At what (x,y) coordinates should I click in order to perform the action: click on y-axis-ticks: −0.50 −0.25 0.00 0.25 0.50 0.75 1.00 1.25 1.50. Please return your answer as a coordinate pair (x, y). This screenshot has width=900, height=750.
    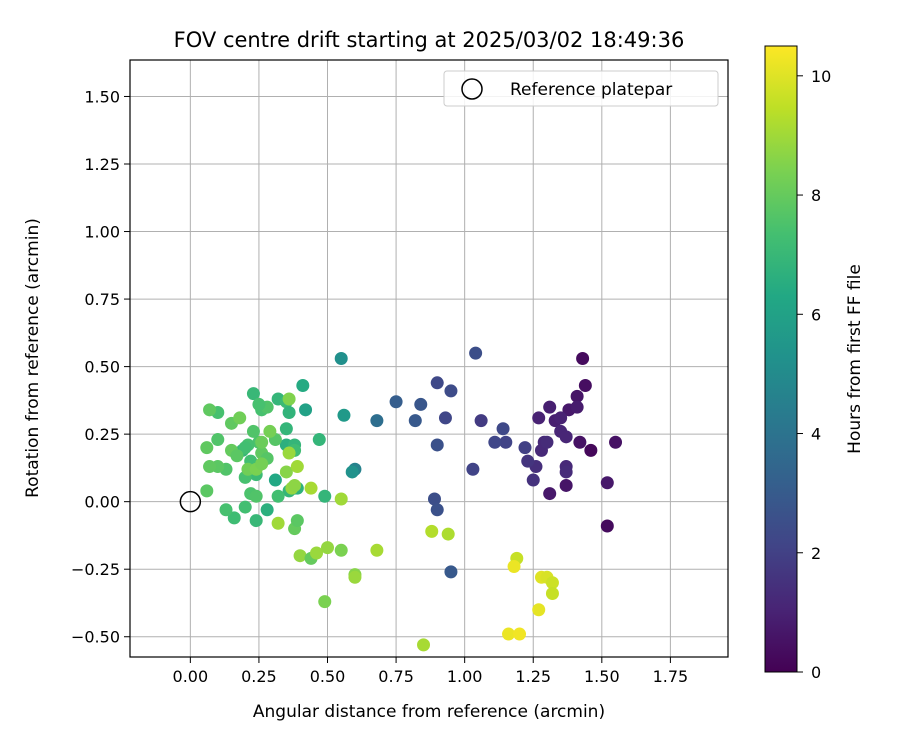
    Looking at the image, I should click on (100, 367).